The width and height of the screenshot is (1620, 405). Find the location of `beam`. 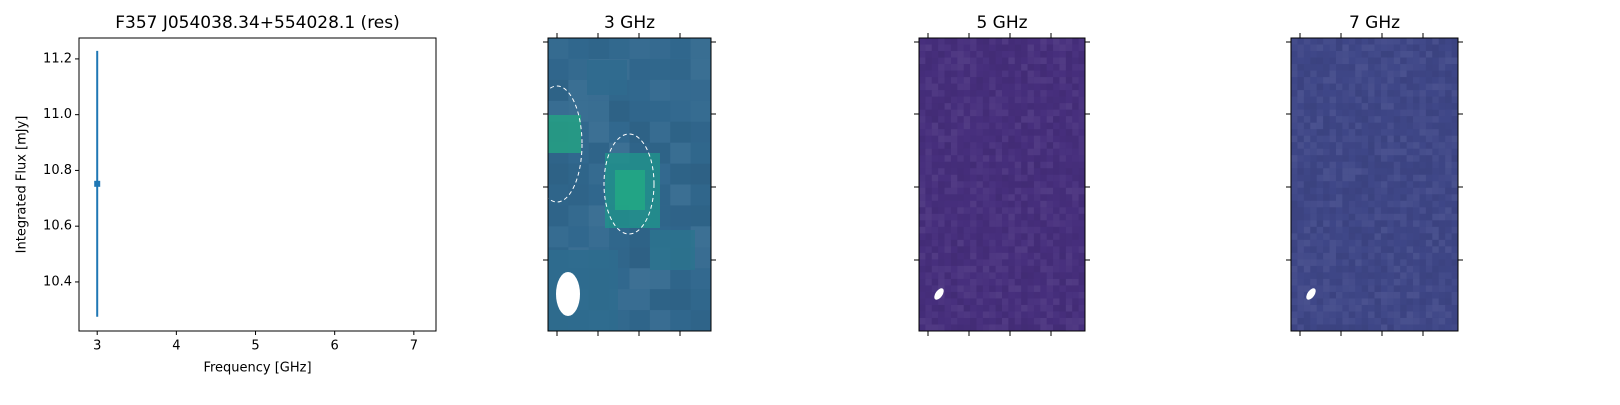

beam is located at coordinates (939, 294).